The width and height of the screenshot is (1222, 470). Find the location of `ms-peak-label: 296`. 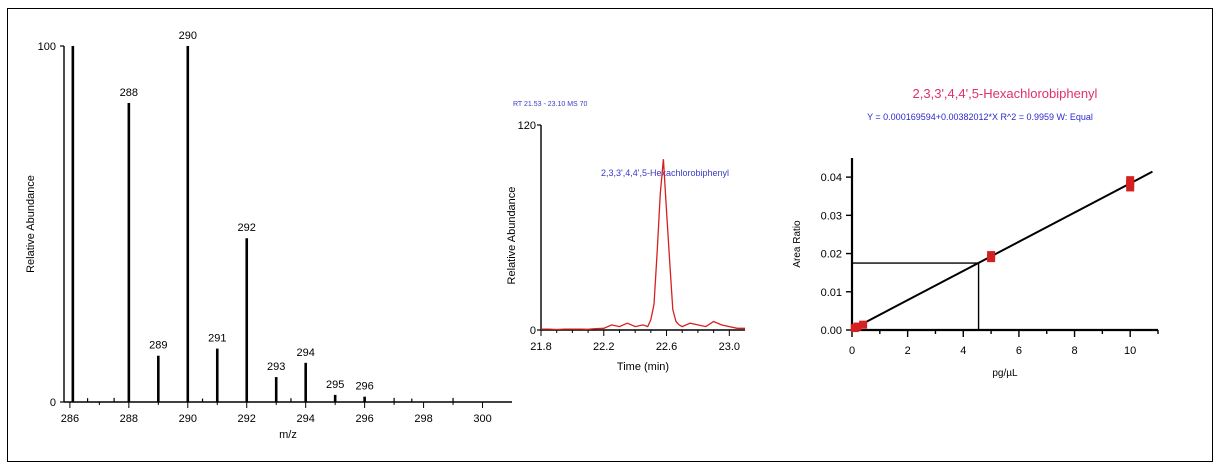

ms-peak-label: 296 is located at coordinates (364, 387).